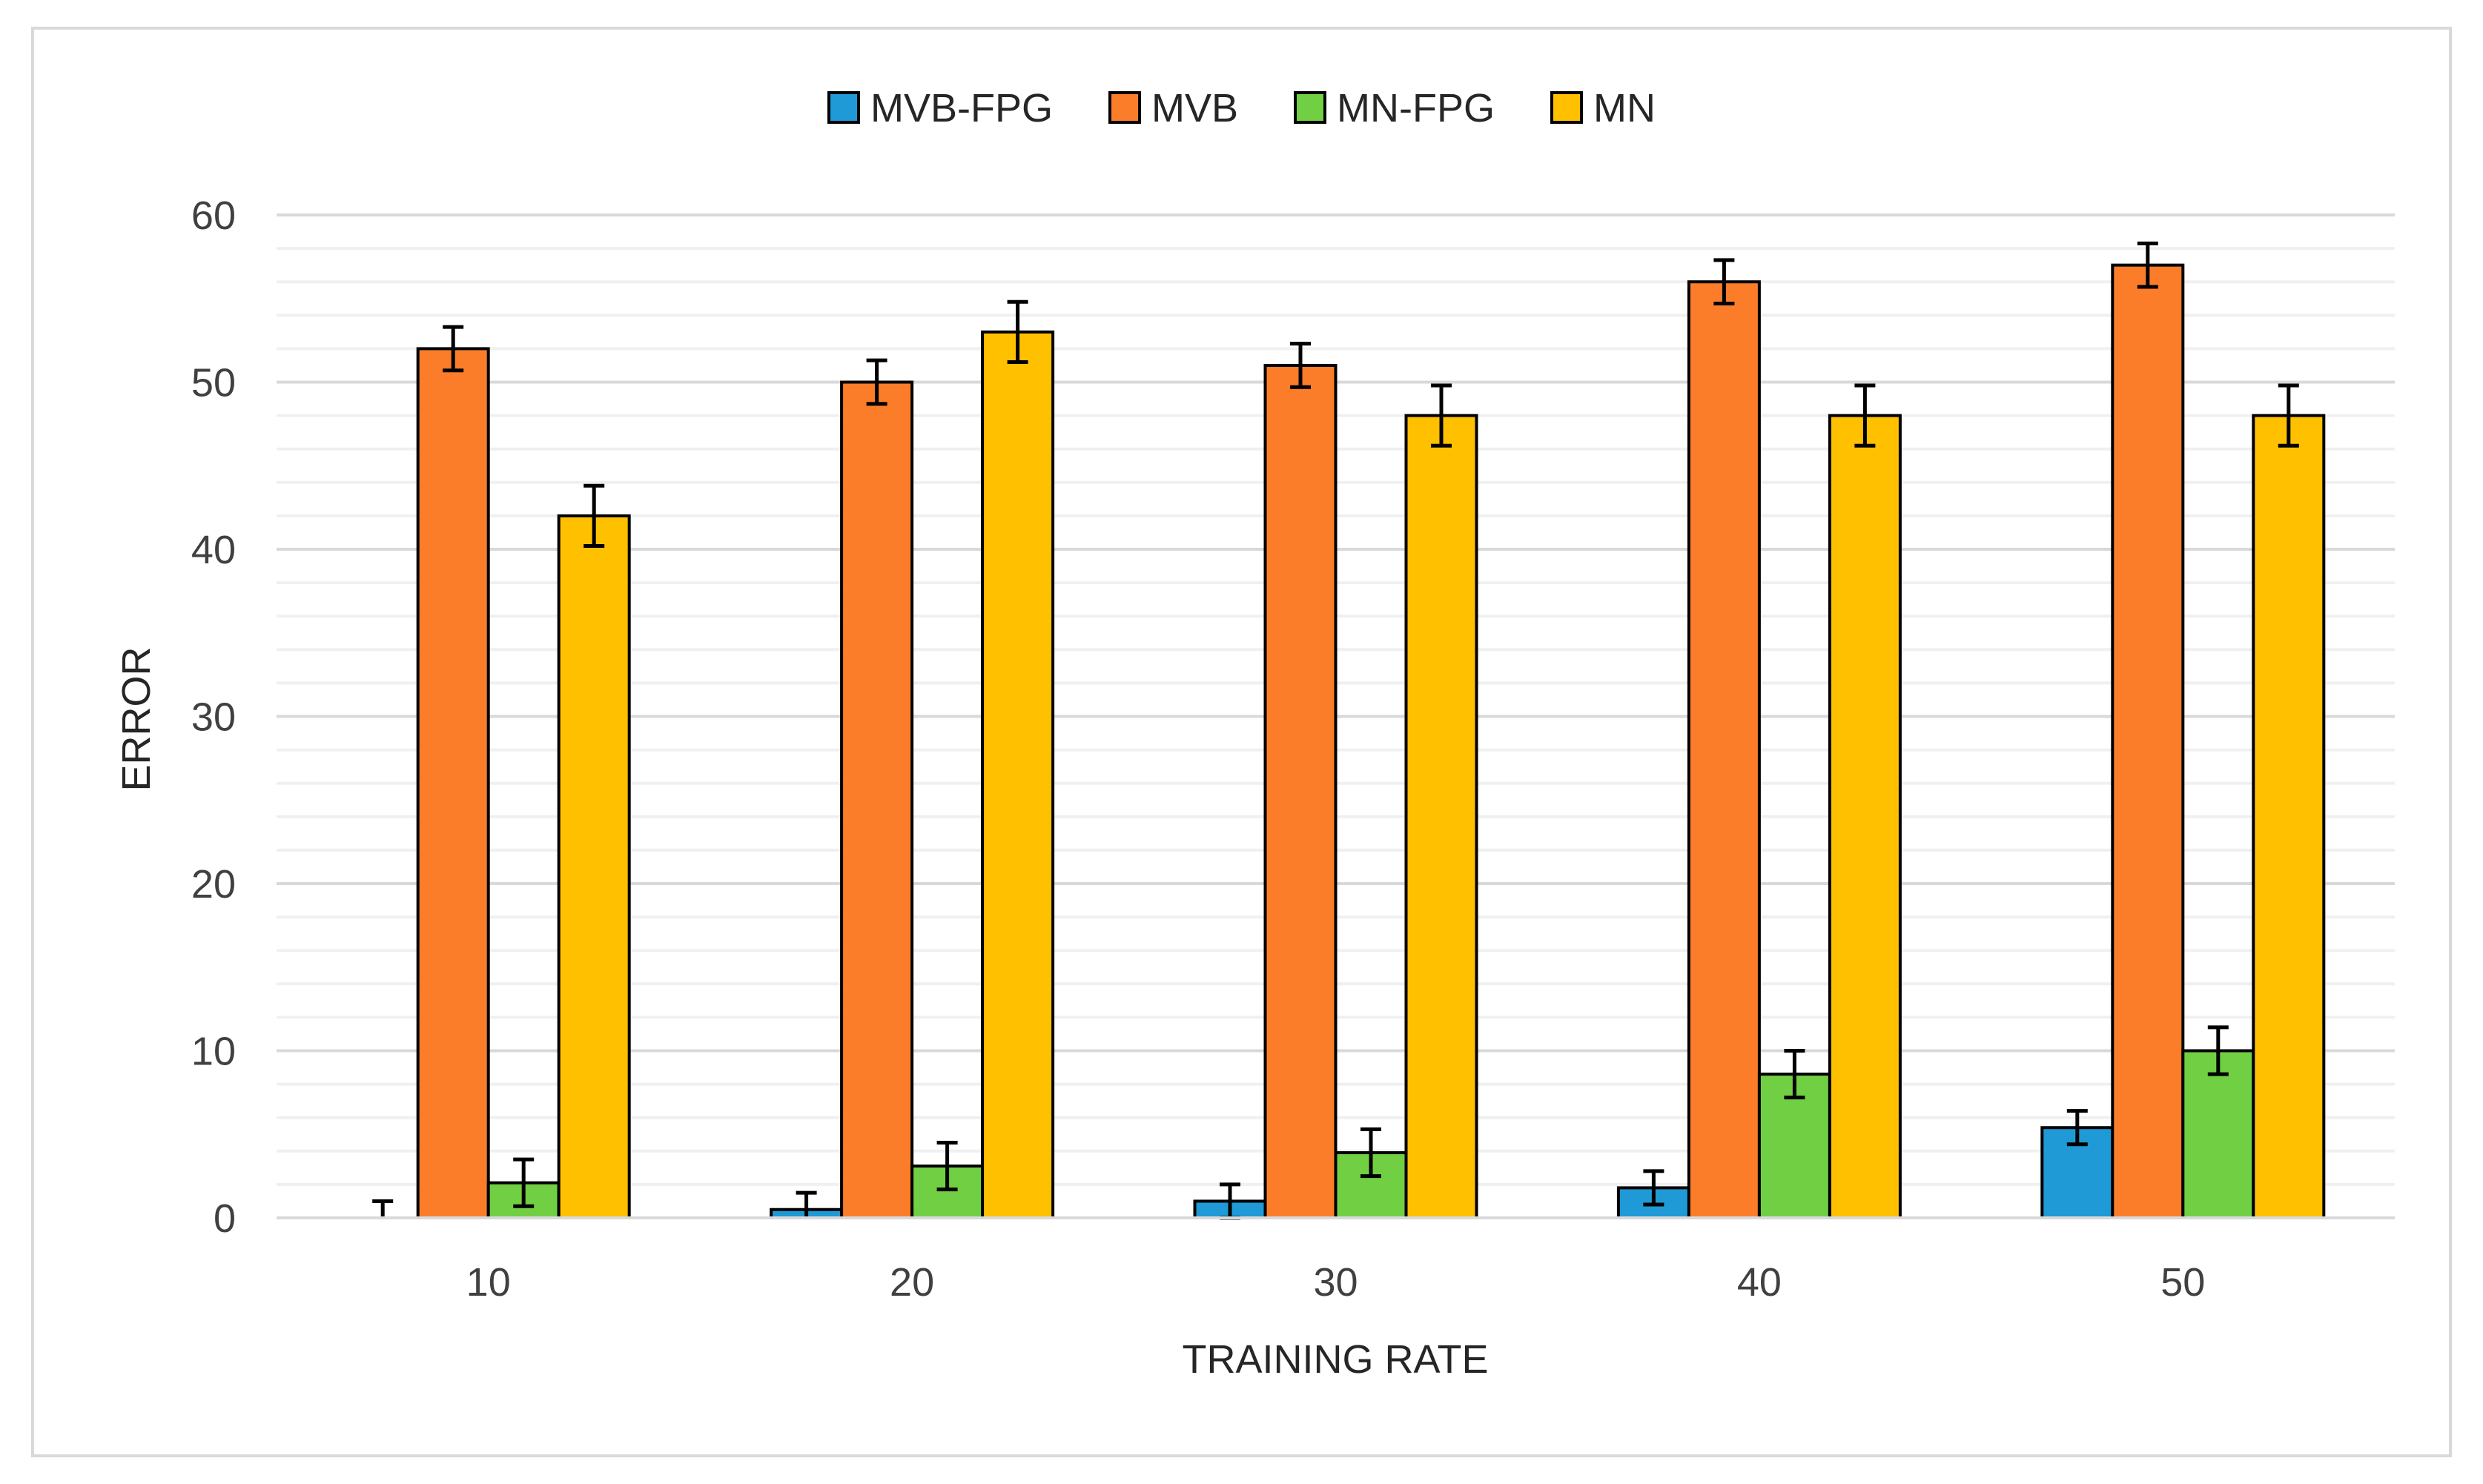  What do you see at coordinates (1335, 1359) in the screenshot?
I see `x-axis-title: TRAINING RATE` at bounding box center [1335, 1359].